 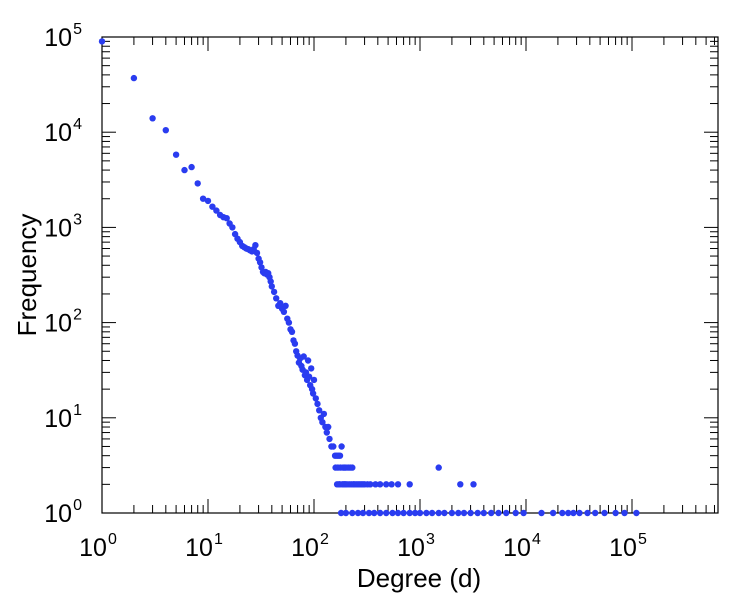 I want to click on y-tick-labels: 10⁰ 10¹ 10² 10³ 10⁴ 10⁵, so click(x=63, y=274).